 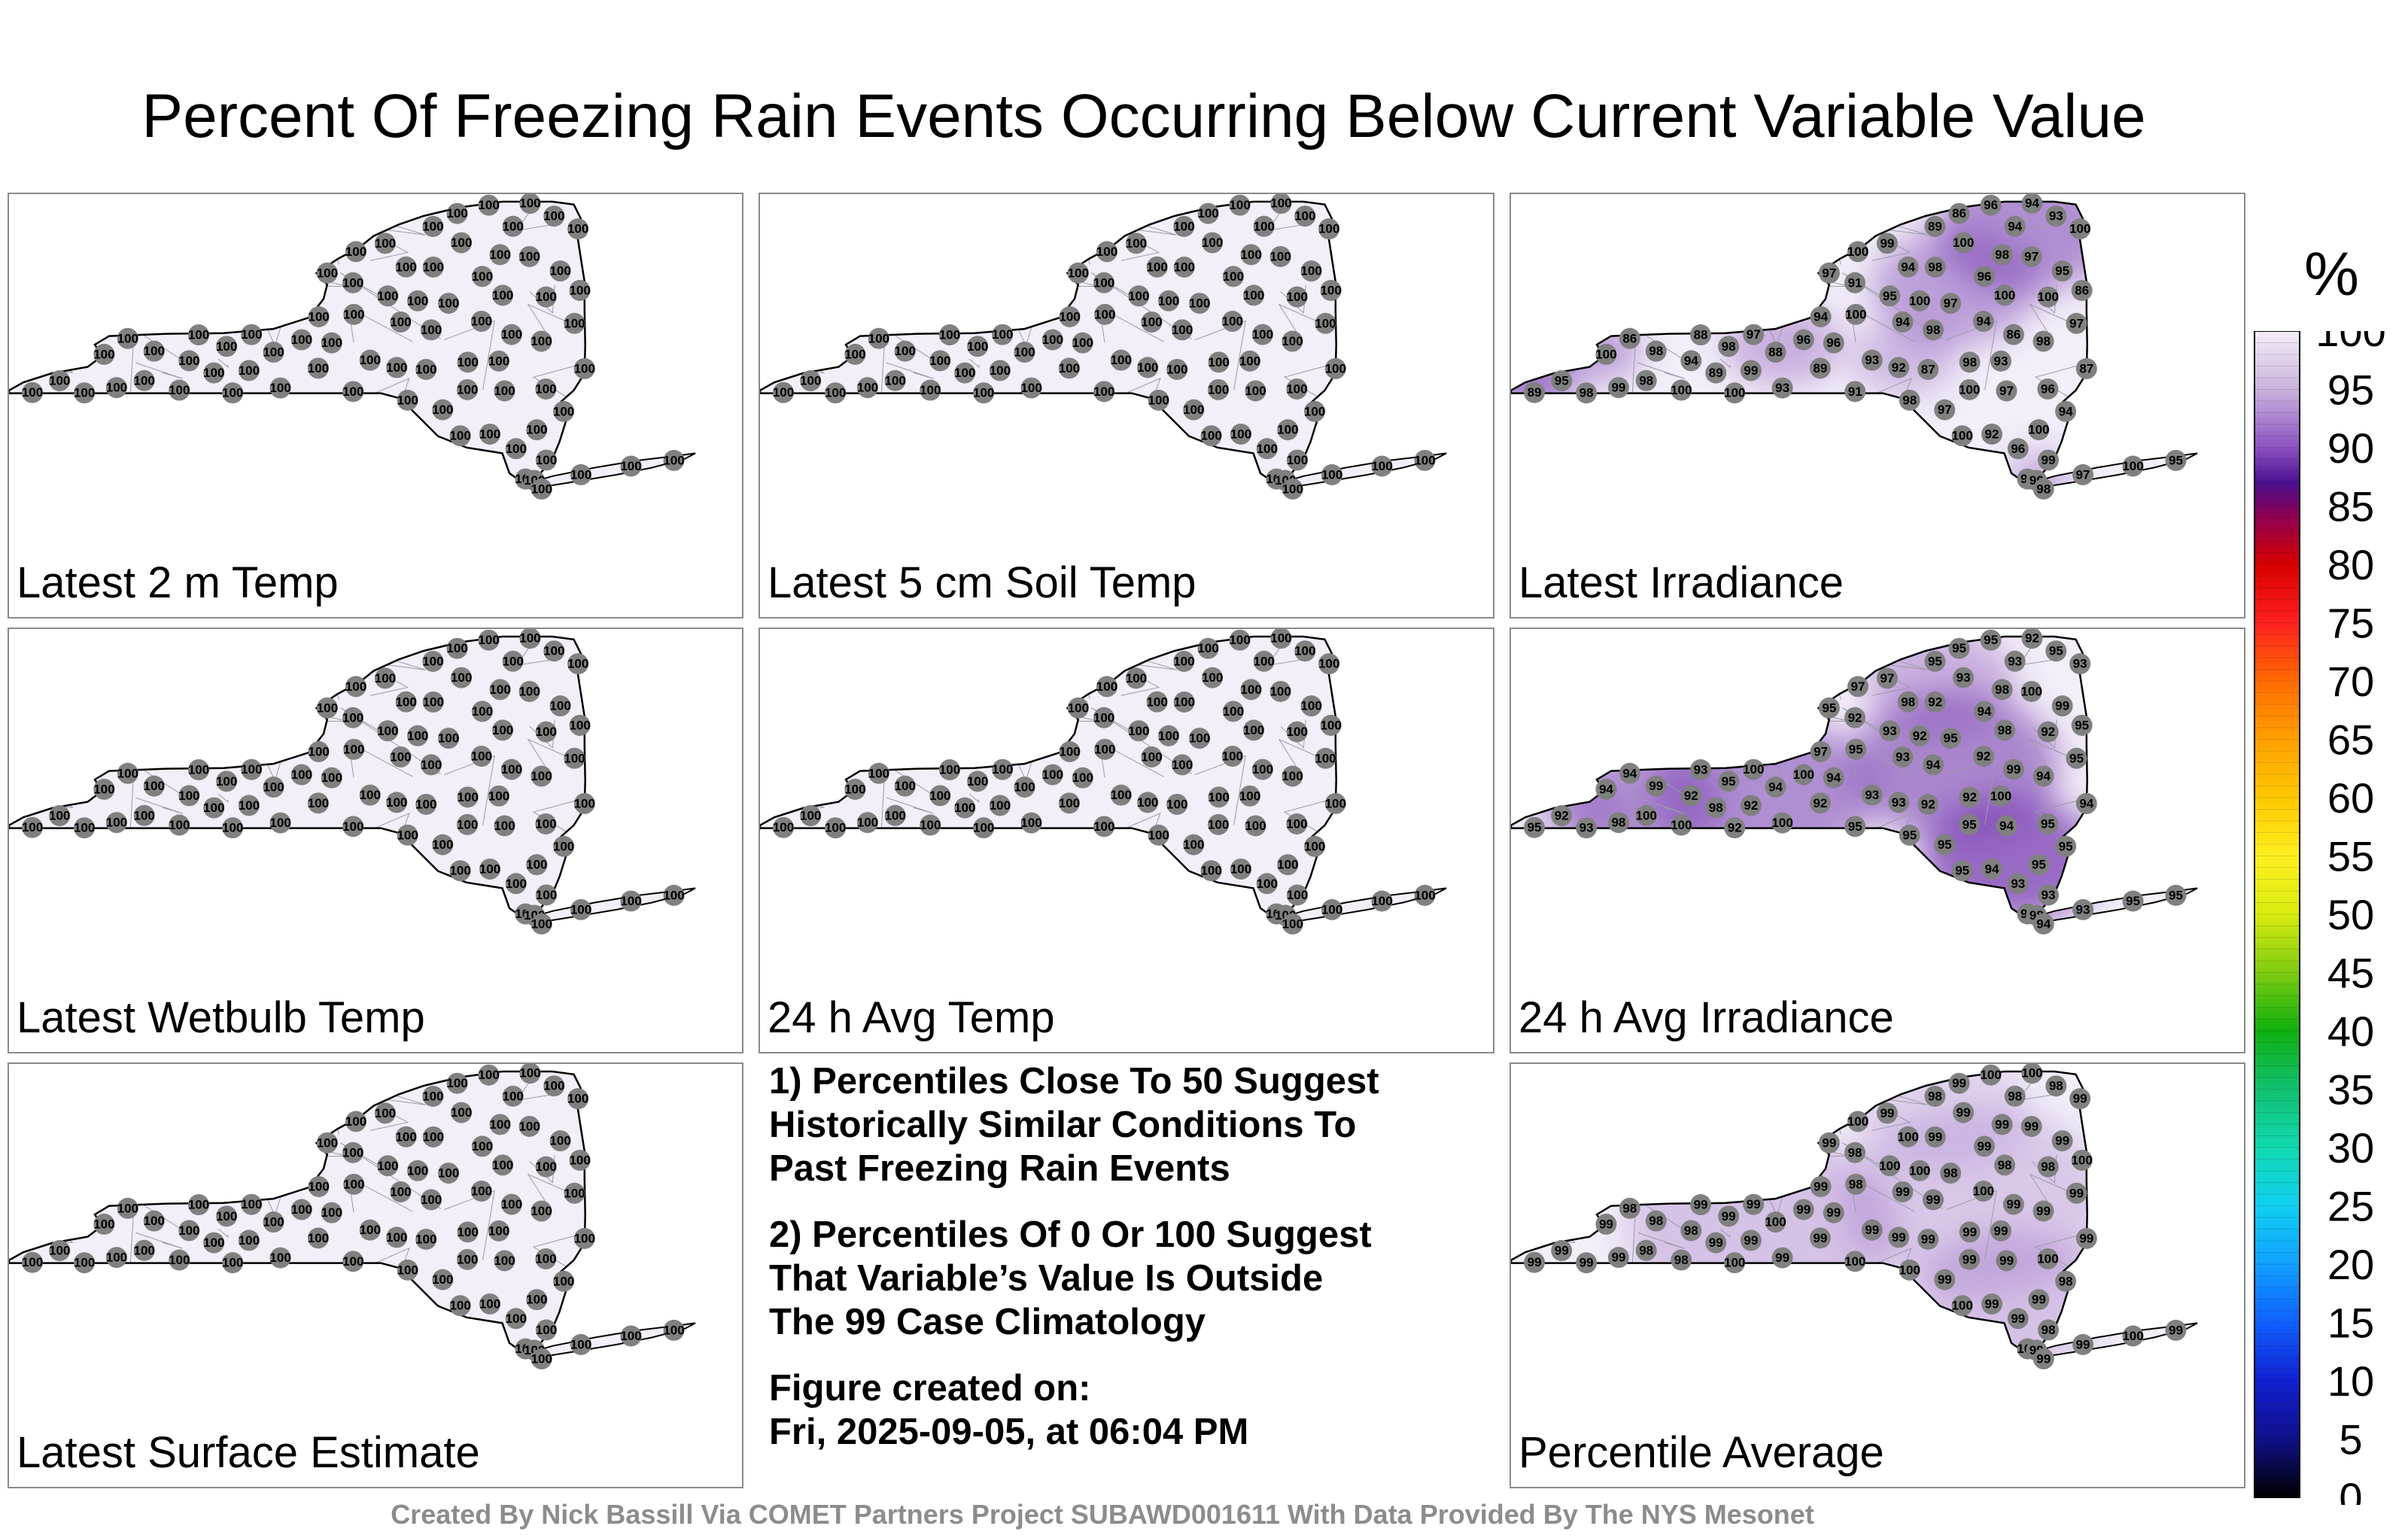 I want to click on note-line: Past Freezing Rain Events, so click(x=999, y=1168).